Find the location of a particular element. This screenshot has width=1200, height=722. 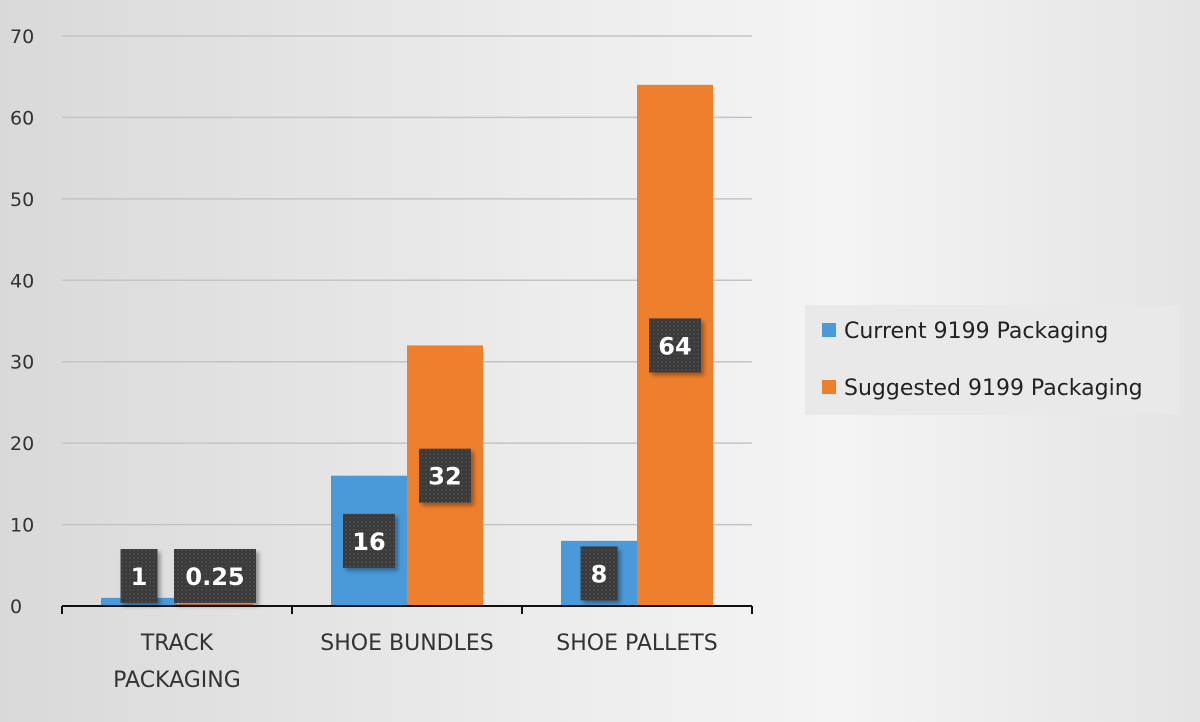

data-label: 32 is located at coordinates (444, 477).